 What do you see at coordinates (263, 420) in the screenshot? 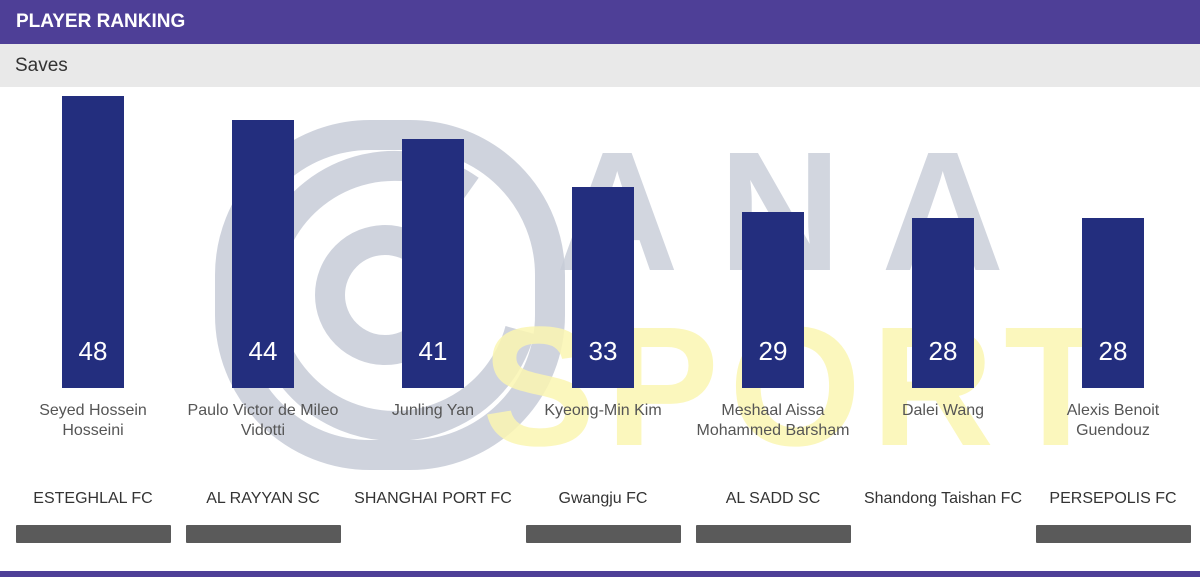
I see `player-name-label: Paulo Victor de Mileo Vidotti` at bounding box center [263, 420].